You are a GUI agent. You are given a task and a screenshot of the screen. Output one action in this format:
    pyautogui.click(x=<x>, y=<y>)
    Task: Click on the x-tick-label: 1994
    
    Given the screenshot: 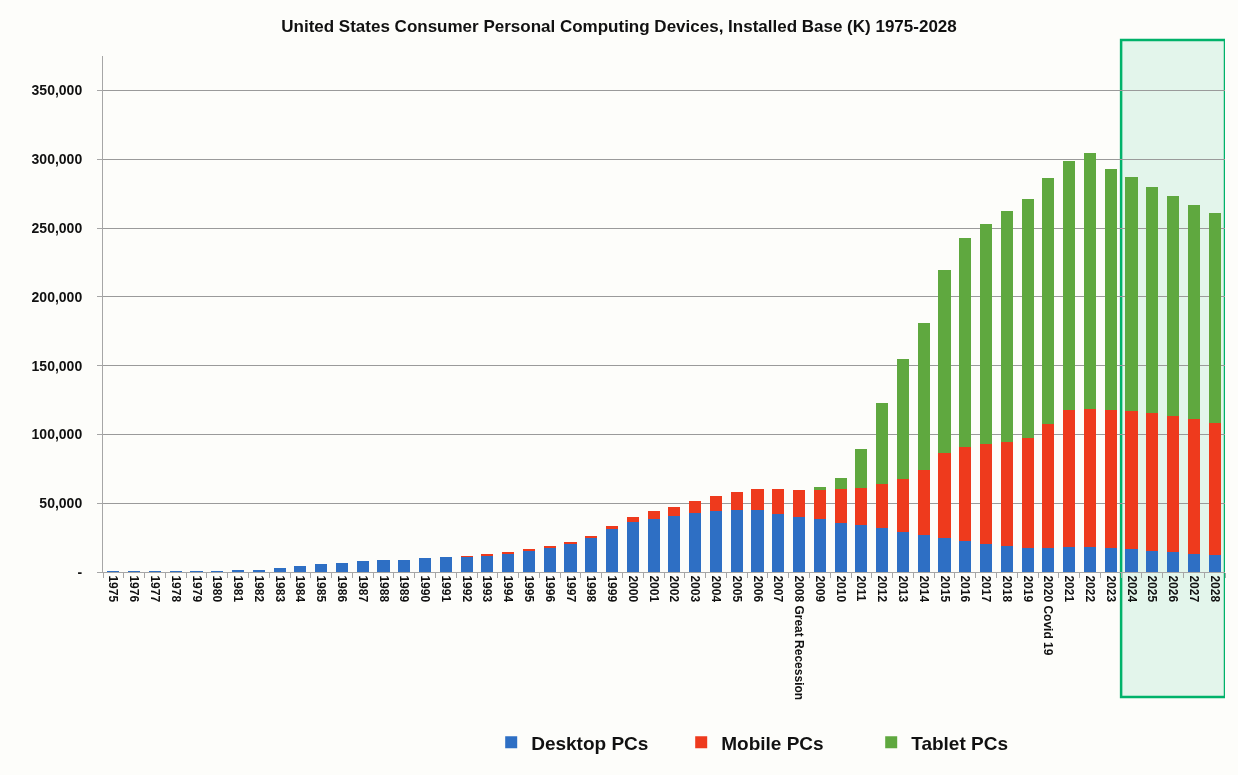 What is the action you would take?
    pyautogui.click(x=508, y=589)
    